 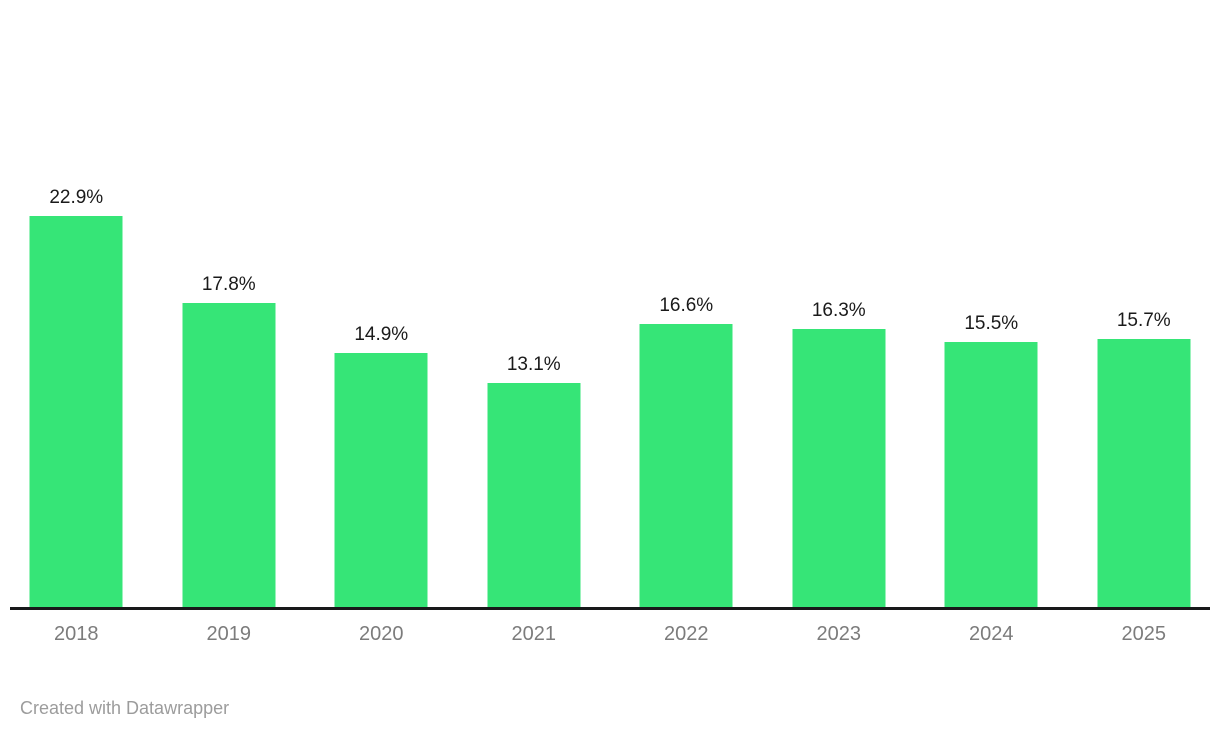 What do you see at coordinates (533, 364) in the screenshot?
I see `bar-value-label: 13.1%` at bounding box center [533, 364].